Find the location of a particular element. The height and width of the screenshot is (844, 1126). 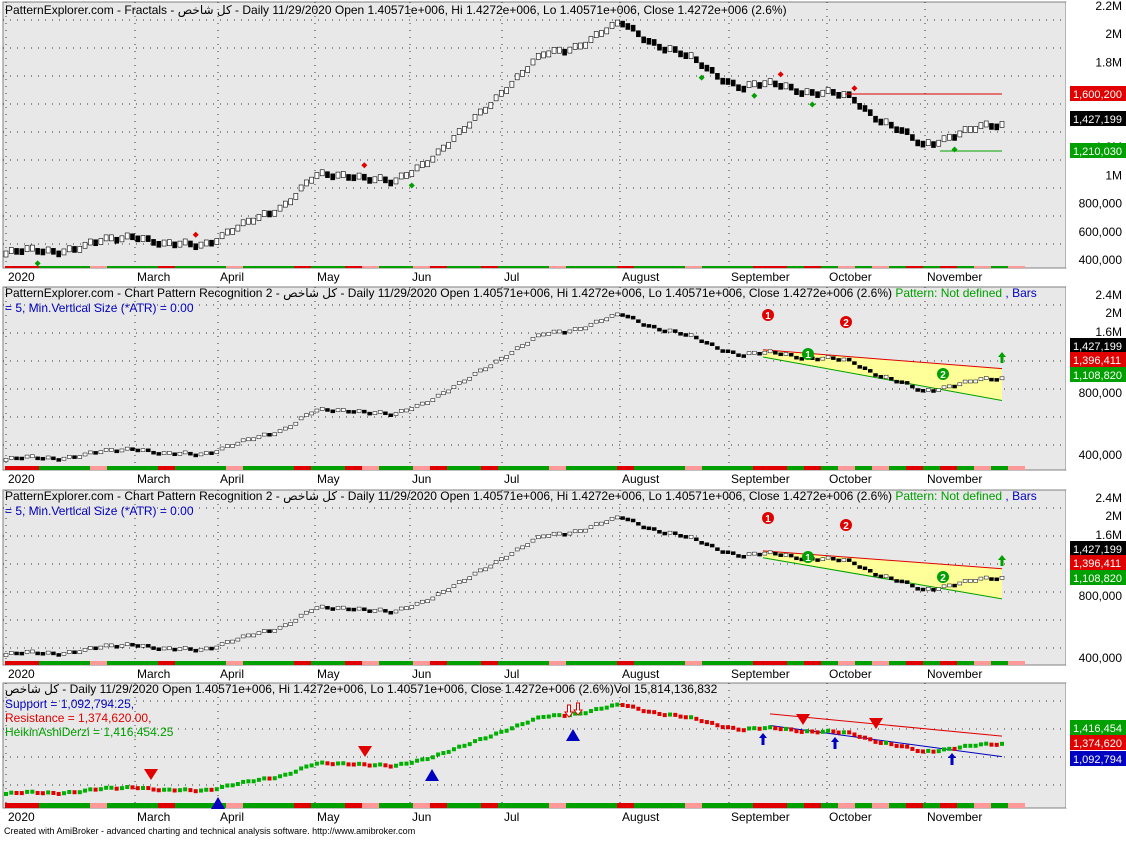

month-label: Jul is located at coordinates (511, 479).